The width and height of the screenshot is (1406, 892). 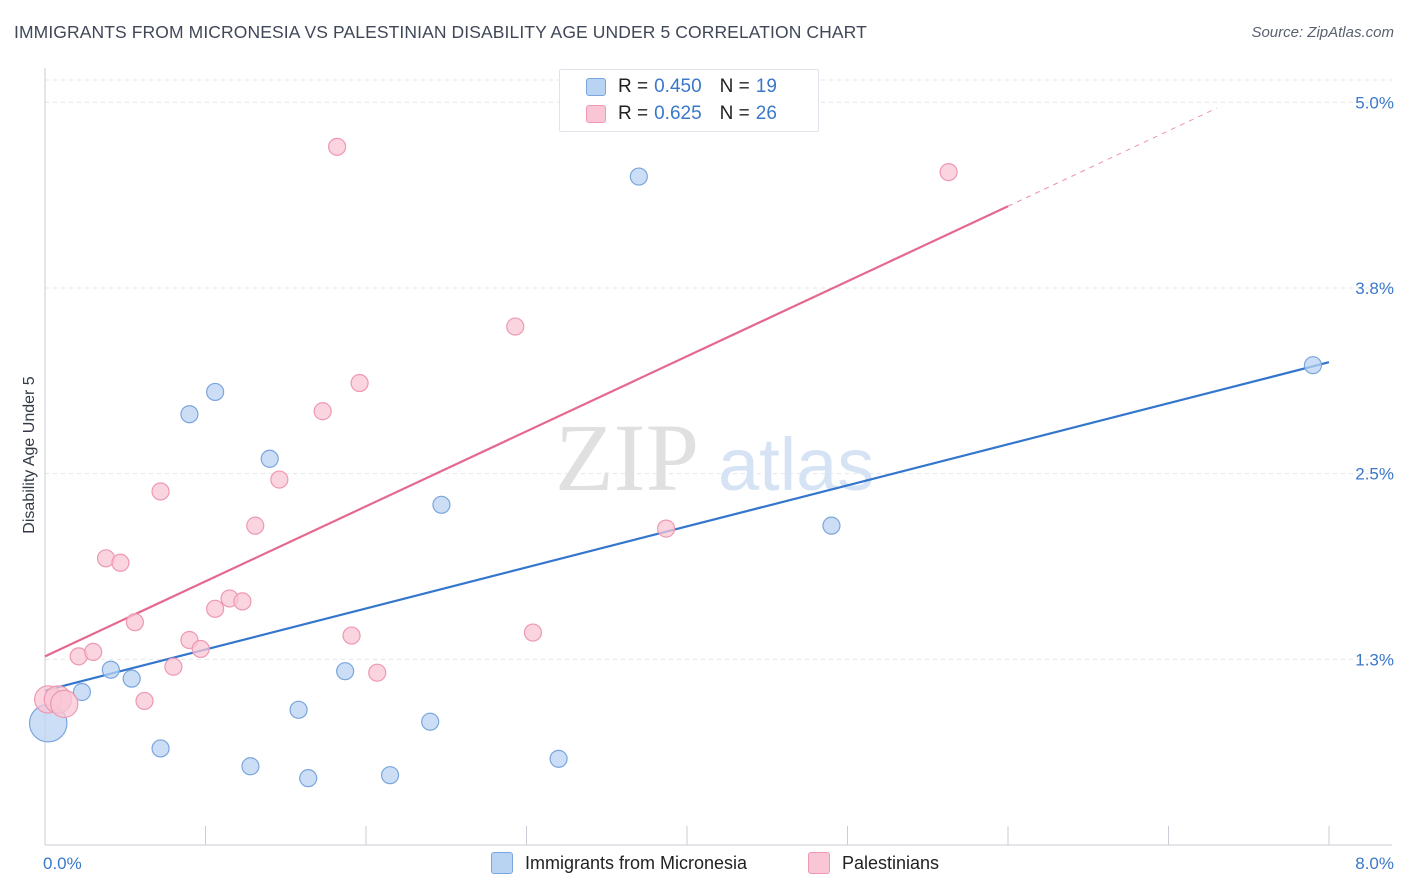 What do you see at coordinates (678, 113) in the screenshot?
I see `legend-r-value: 0.625` at bounding box center [678, 113].